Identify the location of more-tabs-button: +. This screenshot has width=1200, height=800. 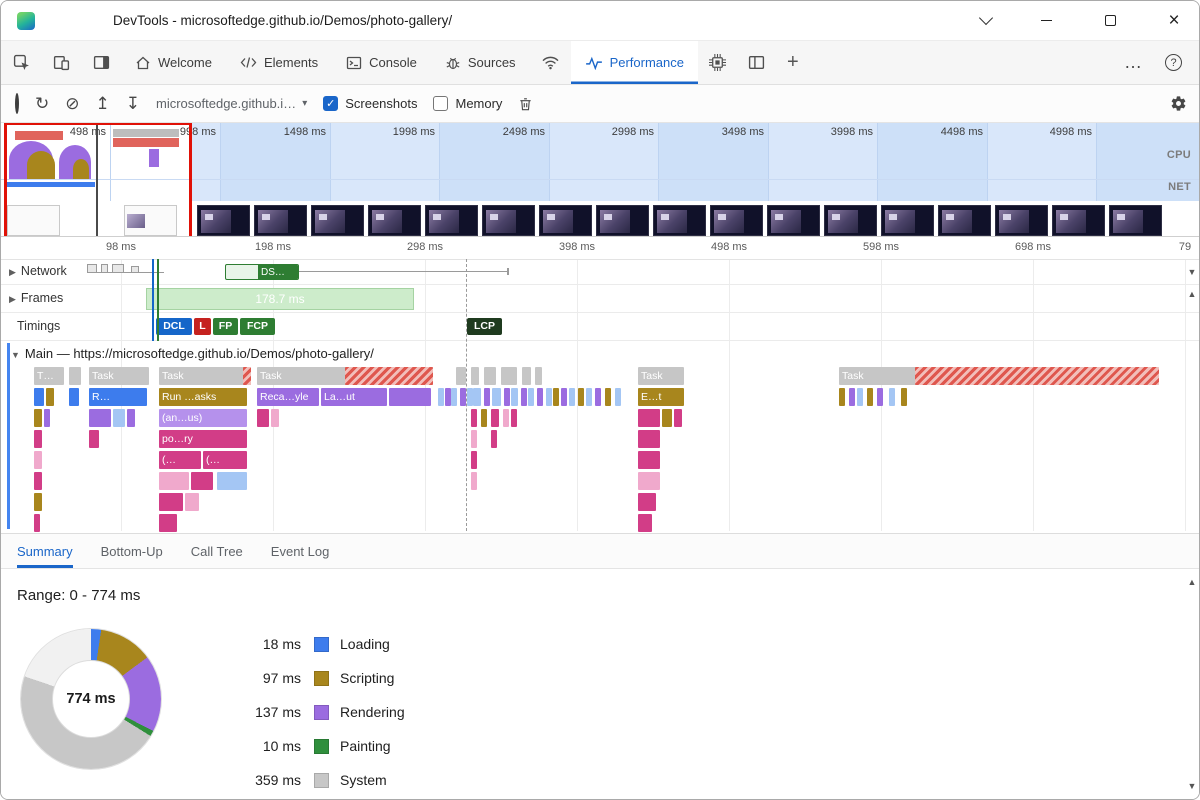
(793, 62).